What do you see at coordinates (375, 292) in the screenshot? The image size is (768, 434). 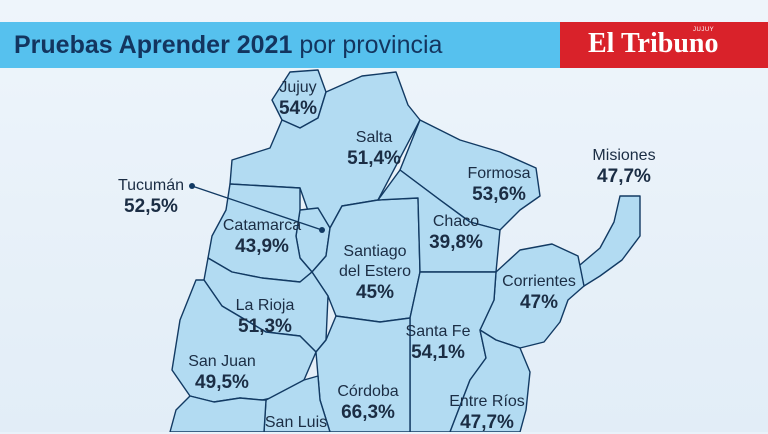 I see `label-santiago-value: 45%` at bounding box center [375, 292].